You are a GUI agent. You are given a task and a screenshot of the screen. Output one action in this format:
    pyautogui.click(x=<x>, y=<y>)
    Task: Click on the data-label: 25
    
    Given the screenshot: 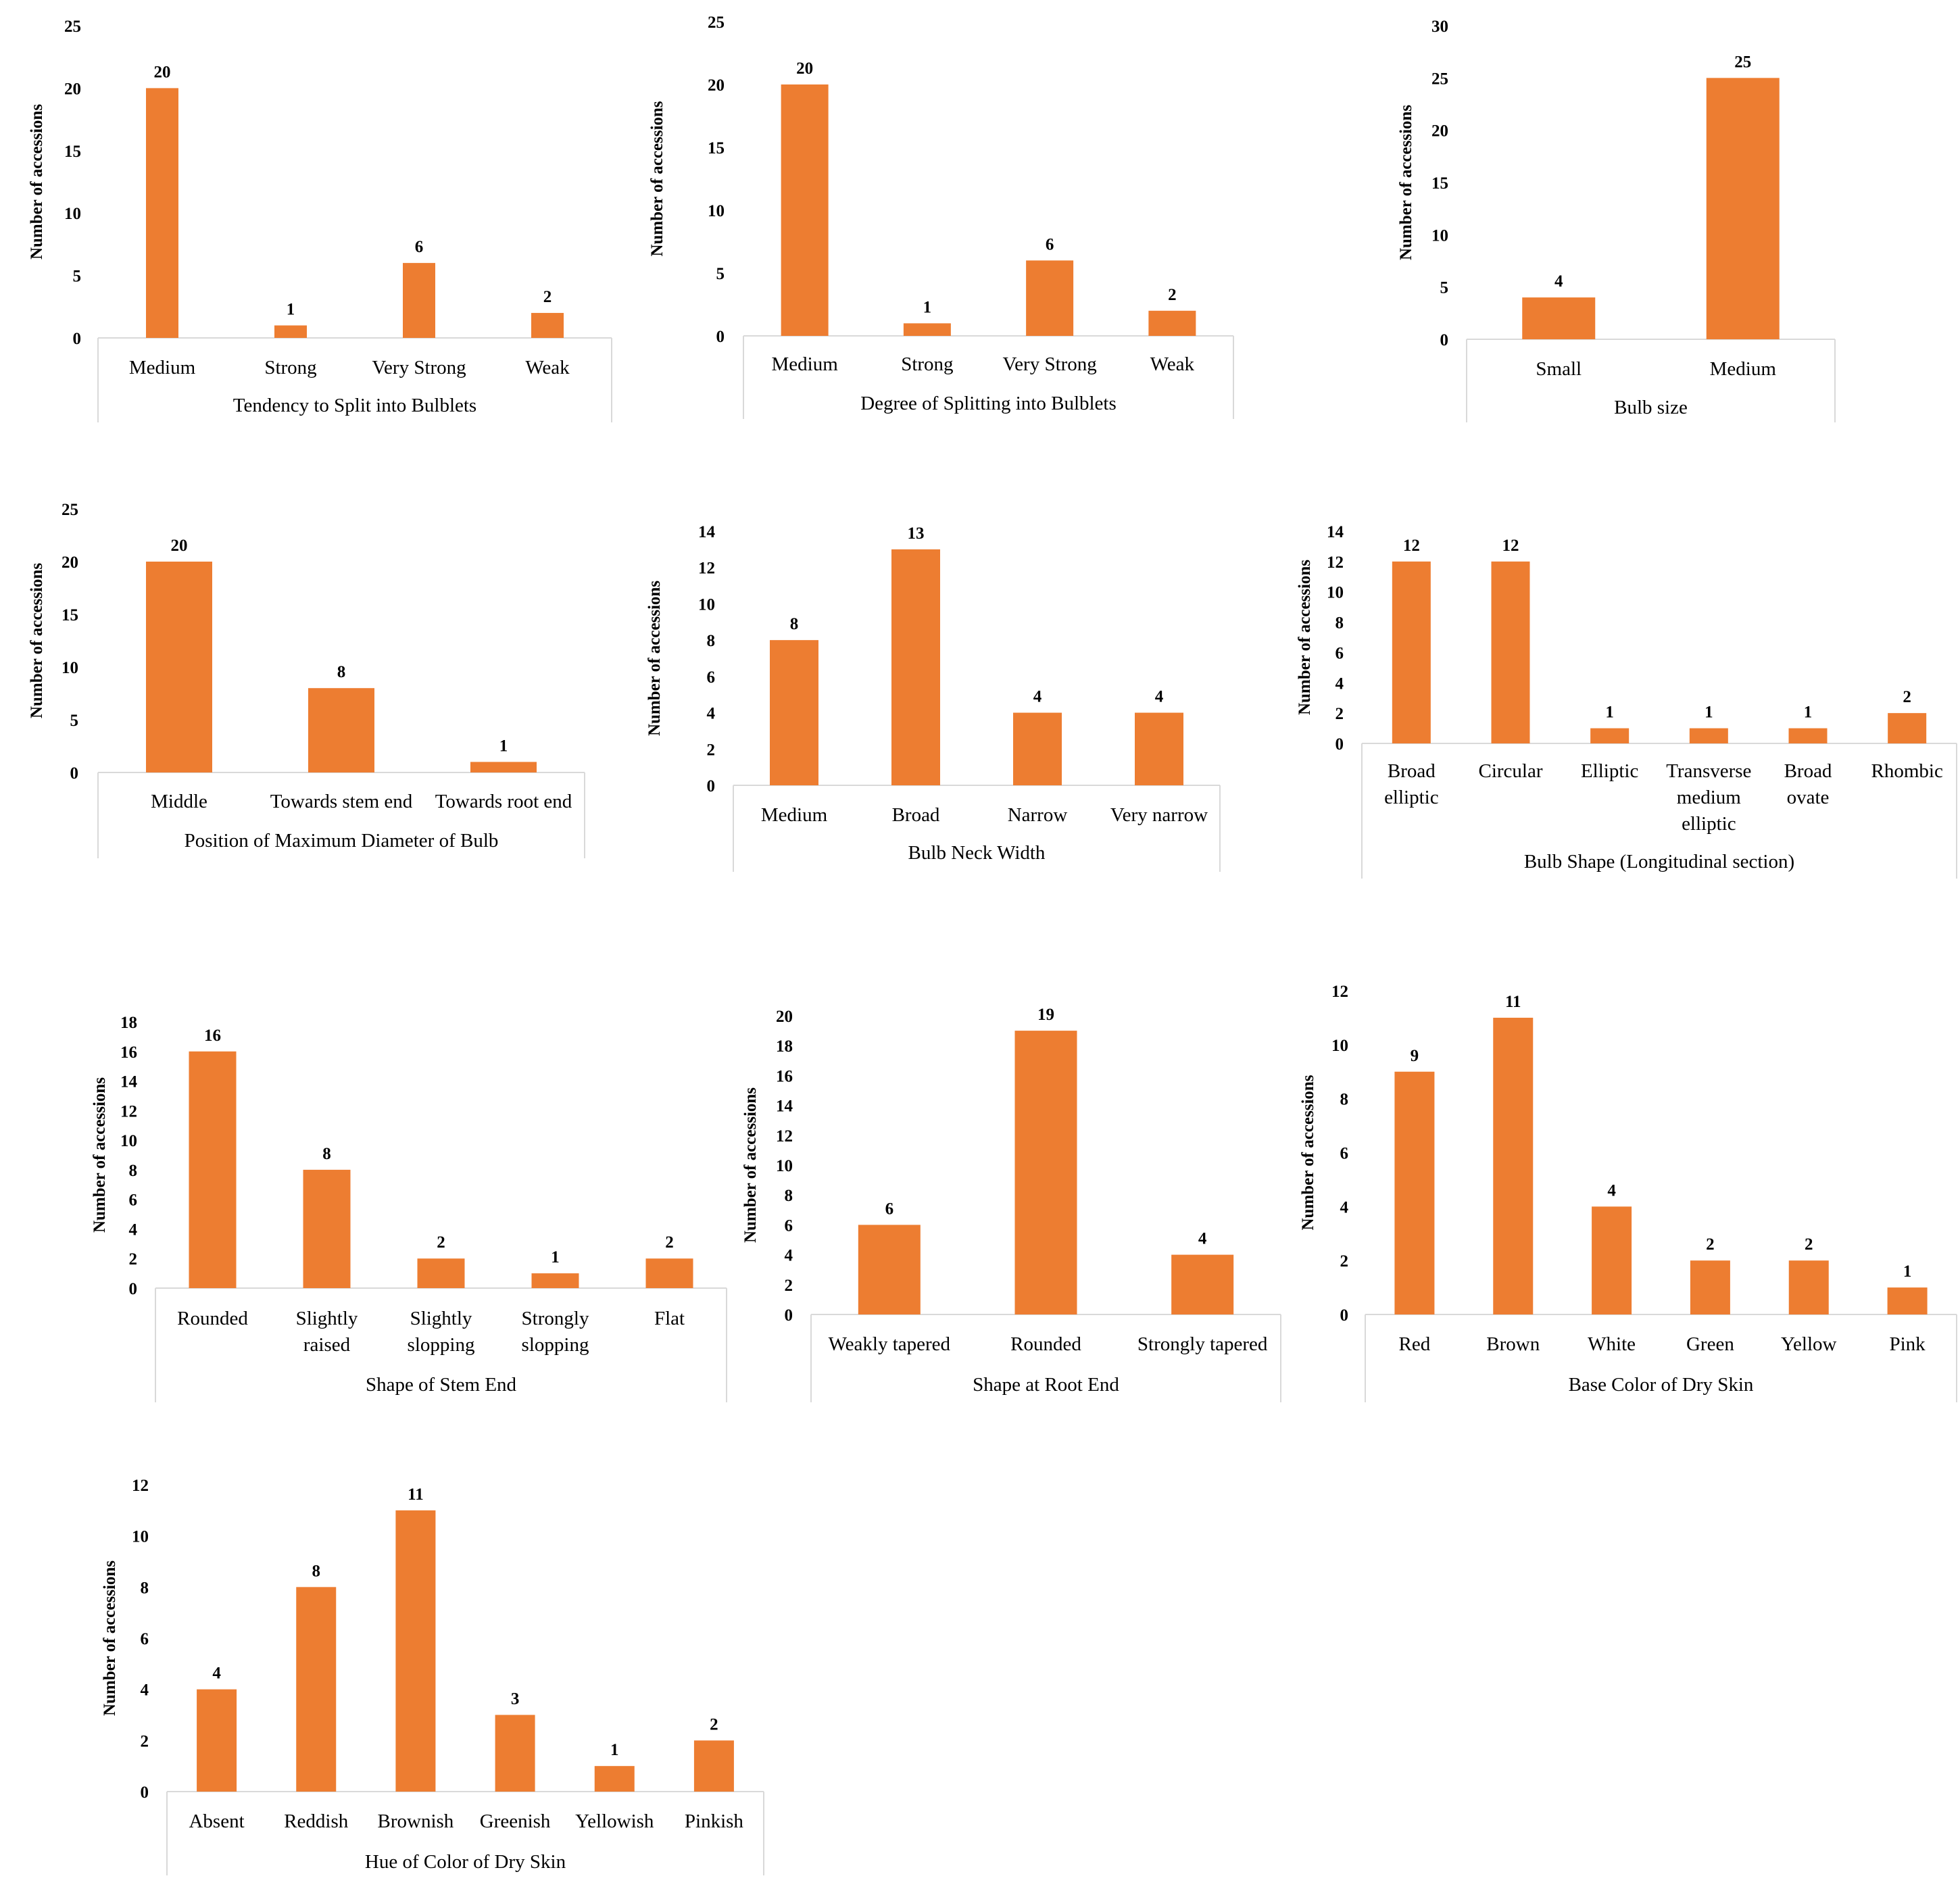 What is the action you would take?
    pyautogui.click(x=1742, y=62)
    